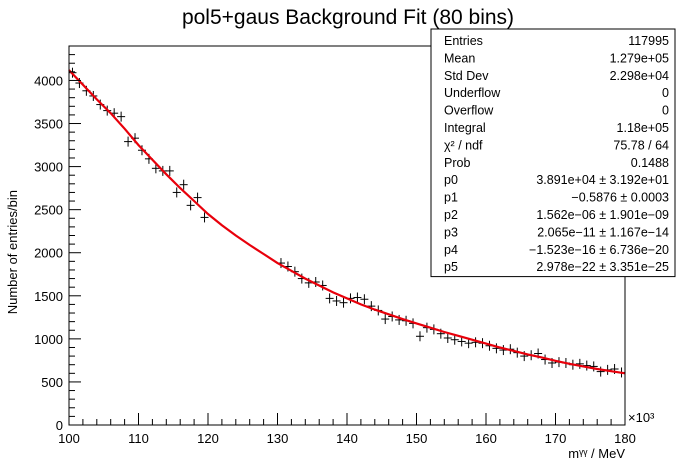  Describe the element at coordinates (48, 210) in the screenshot. I see `y-tick-label: 2500` at that location.